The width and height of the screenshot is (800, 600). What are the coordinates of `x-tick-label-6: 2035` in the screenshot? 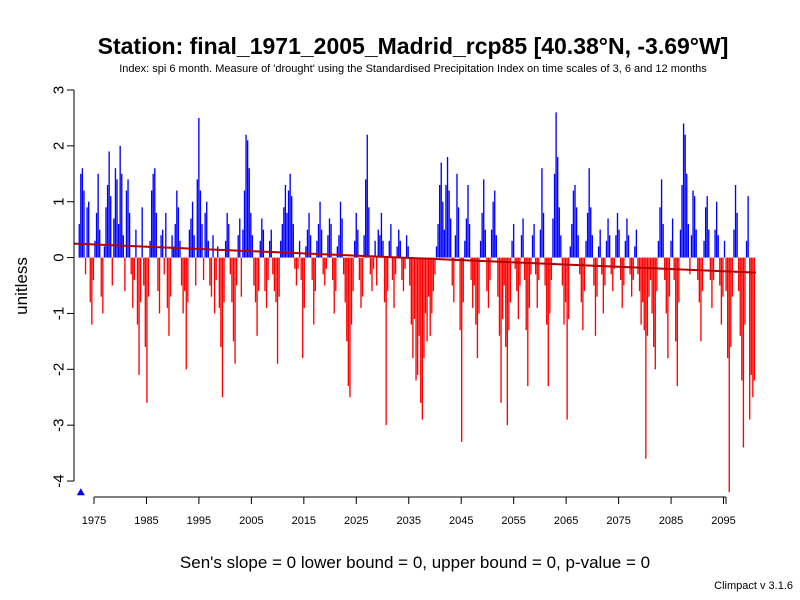 It's located at (409, 521).